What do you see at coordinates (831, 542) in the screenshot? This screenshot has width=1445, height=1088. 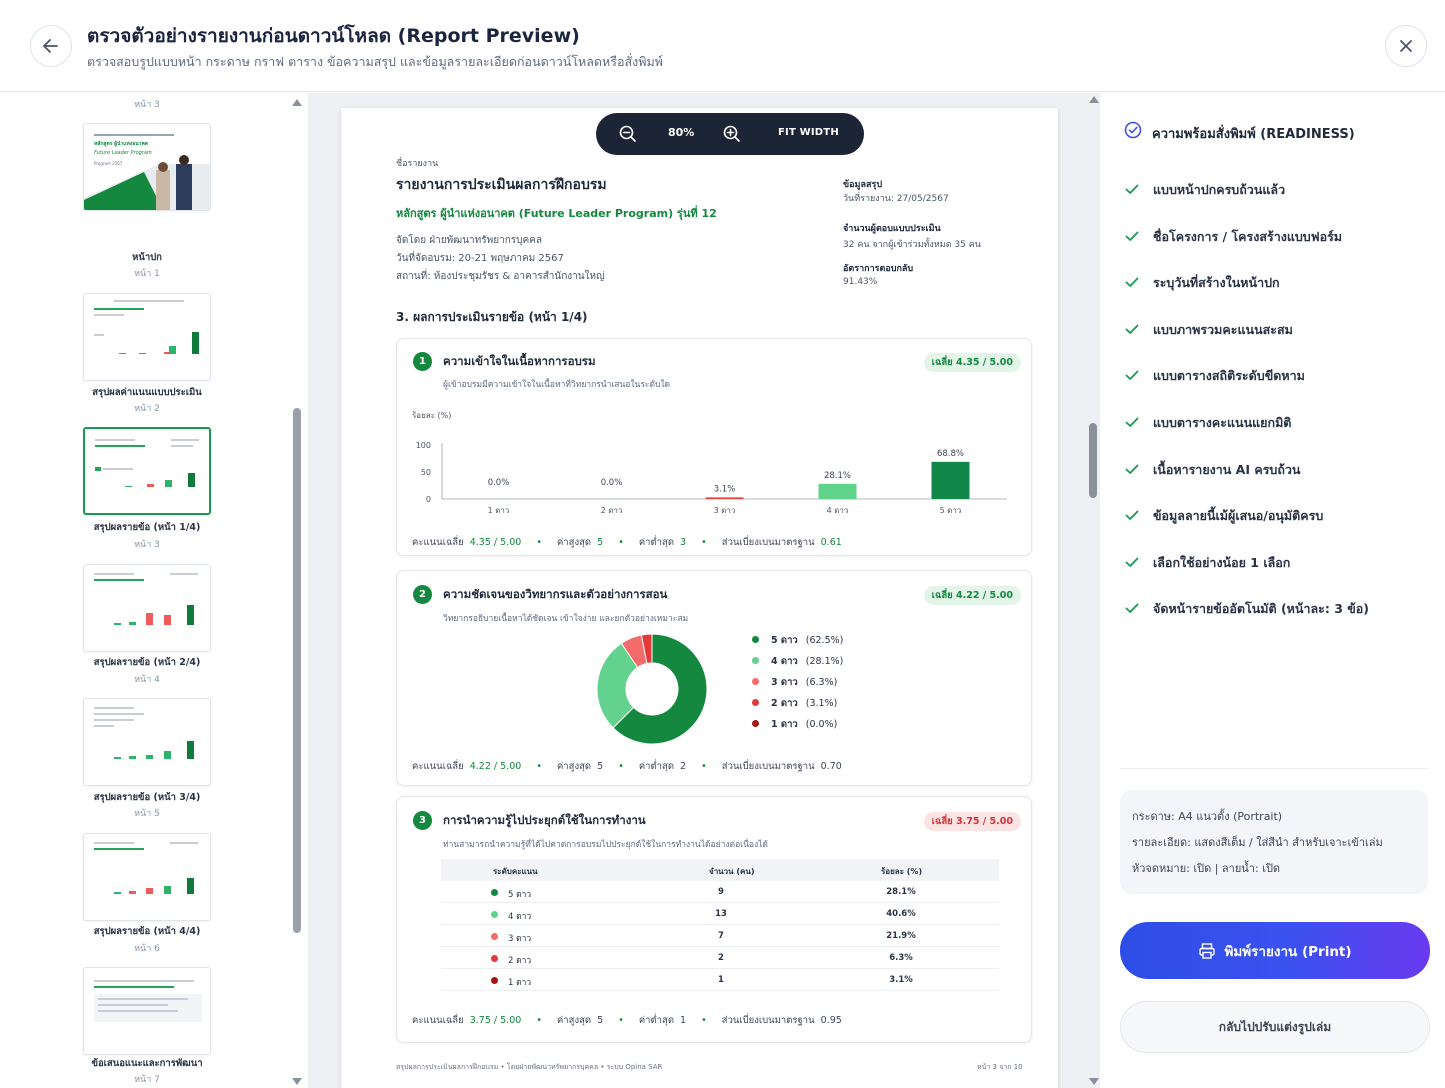 I see `stat-sd-value: 0.61` at bounding box center [831, 542].